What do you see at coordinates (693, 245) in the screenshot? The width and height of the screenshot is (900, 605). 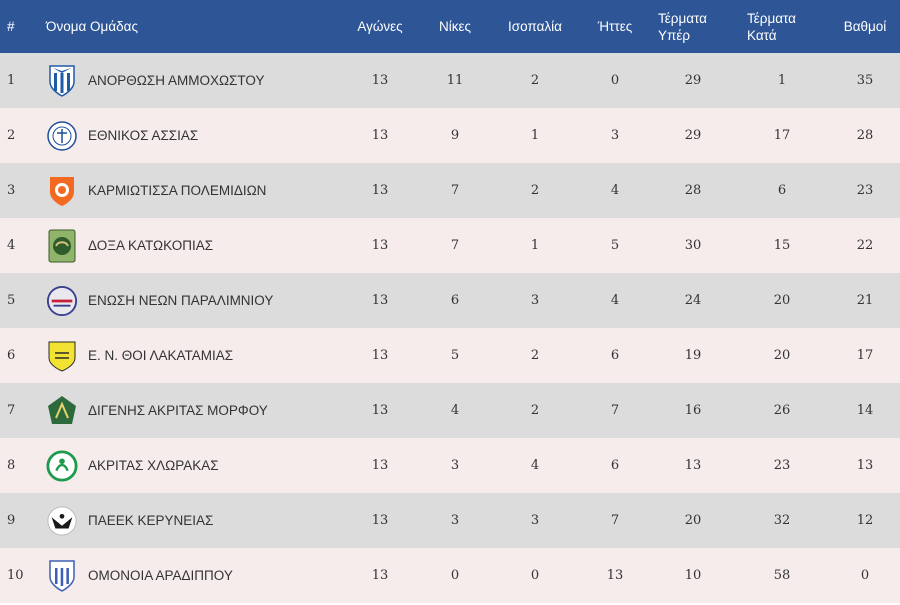 I see `goals-for-cell: 30` at bounding box center [693, 245].